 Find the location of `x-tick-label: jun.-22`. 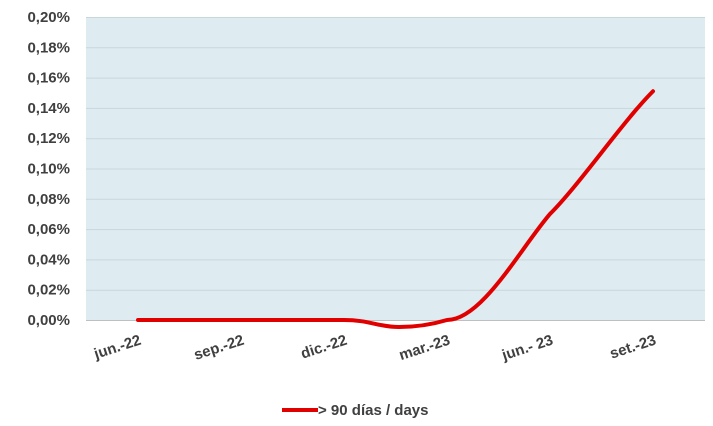

x-tick-label: jun.-22 is located at coordinates (117, 347).